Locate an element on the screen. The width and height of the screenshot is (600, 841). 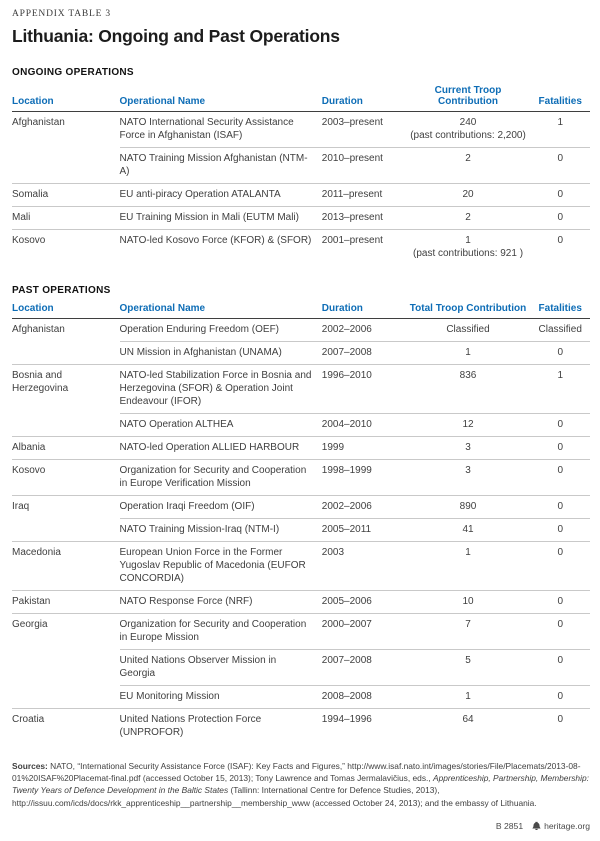
cell-duration: 2011–present is located at coordinates (363, 195).